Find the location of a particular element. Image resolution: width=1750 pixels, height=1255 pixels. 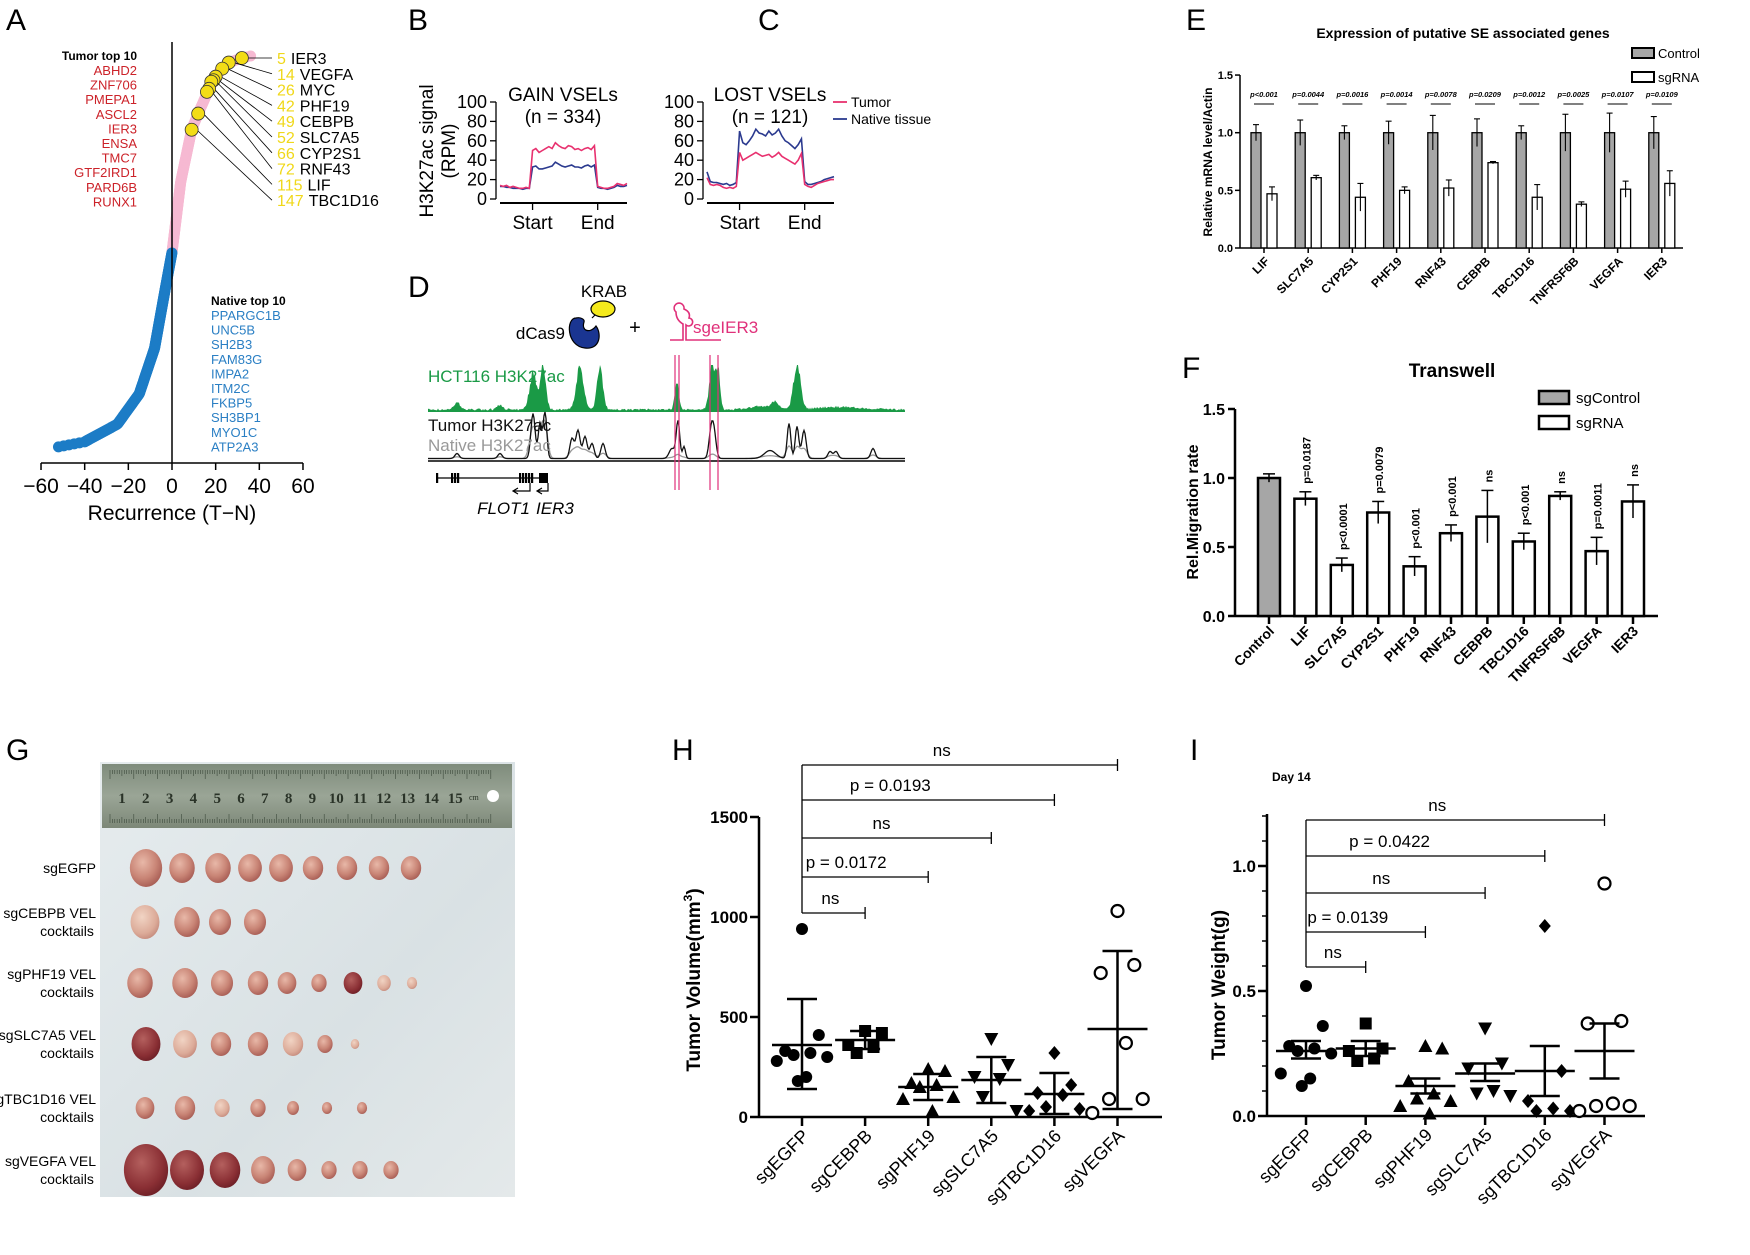

y-tick-label: 1.5 is located at coordinates (1214, 410).